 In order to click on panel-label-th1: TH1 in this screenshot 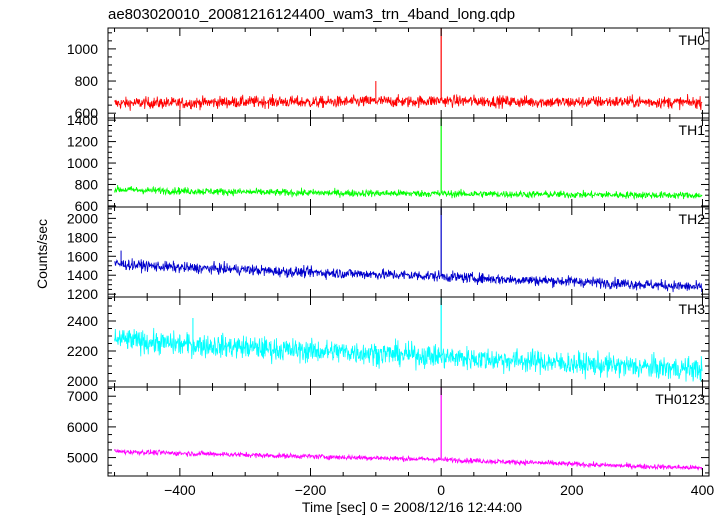, I will do `click(692, 130)`.